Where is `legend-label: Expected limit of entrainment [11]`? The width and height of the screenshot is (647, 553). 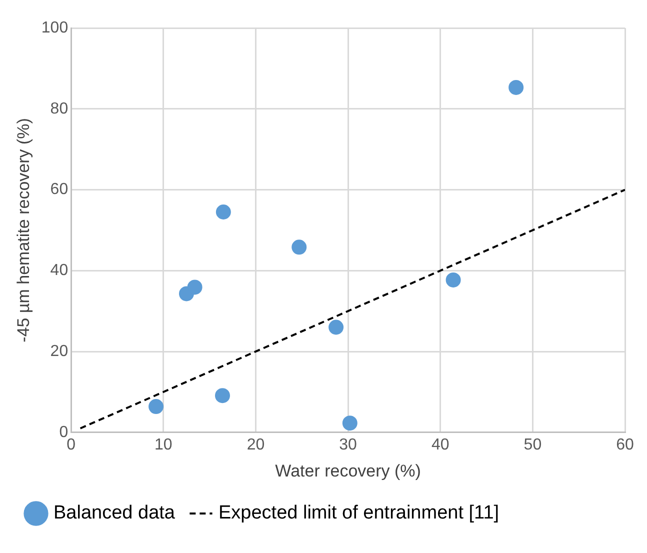 legend-label: Expected limit of entrainment [11] is located at coordinates (359, 513).